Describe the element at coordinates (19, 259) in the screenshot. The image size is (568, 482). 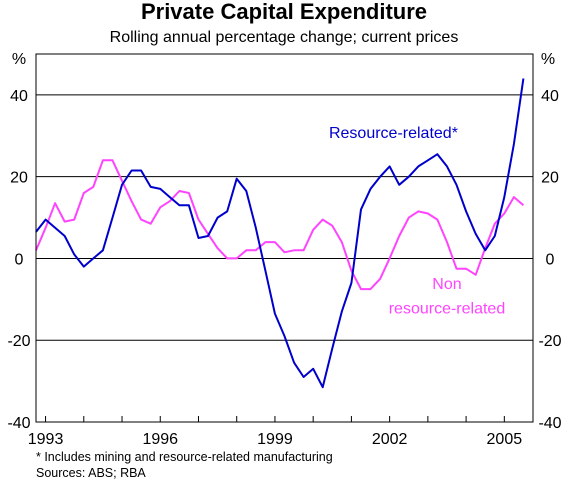
I see `y-tick-label-left: 0` at that location.